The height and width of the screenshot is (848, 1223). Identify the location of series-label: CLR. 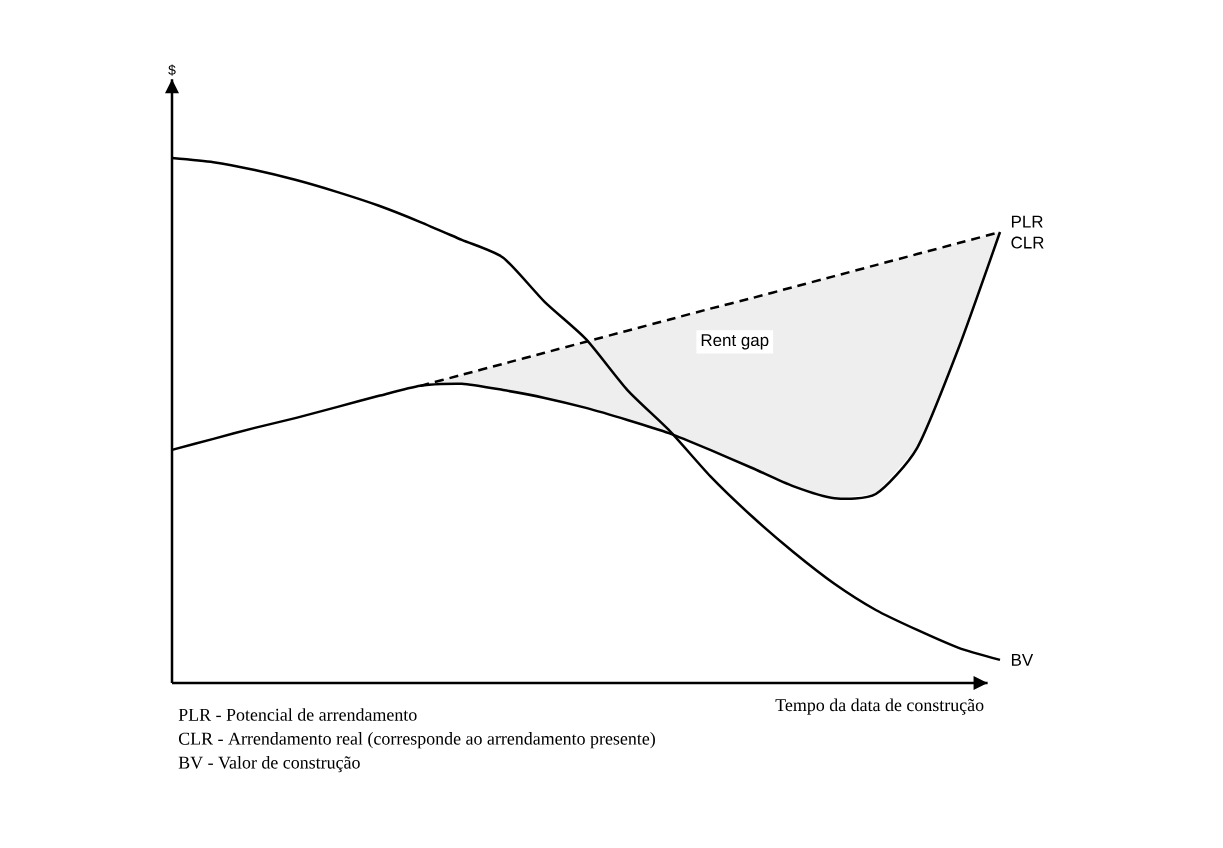
(1027, 242).